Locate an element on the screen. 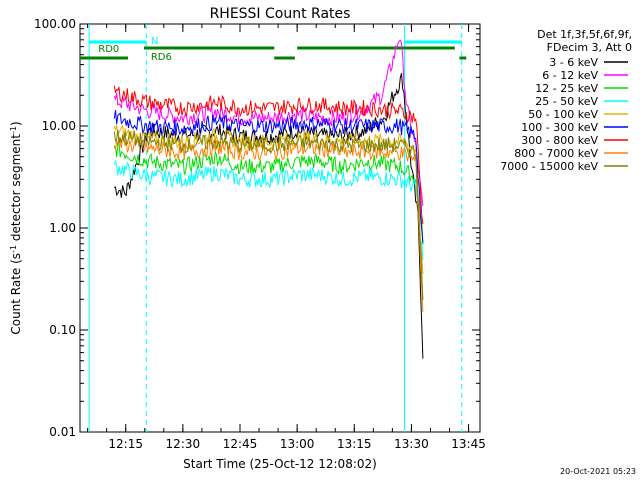  series-line-300-800-kev is located at coordinates (268, 154).